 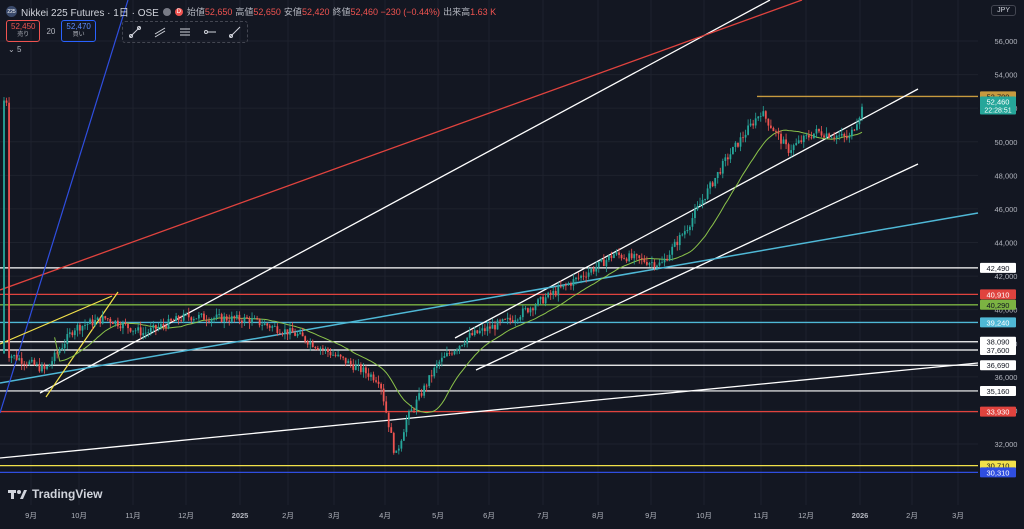 I want to click on x-tick-label: 11月, so click(x=132, y=515).